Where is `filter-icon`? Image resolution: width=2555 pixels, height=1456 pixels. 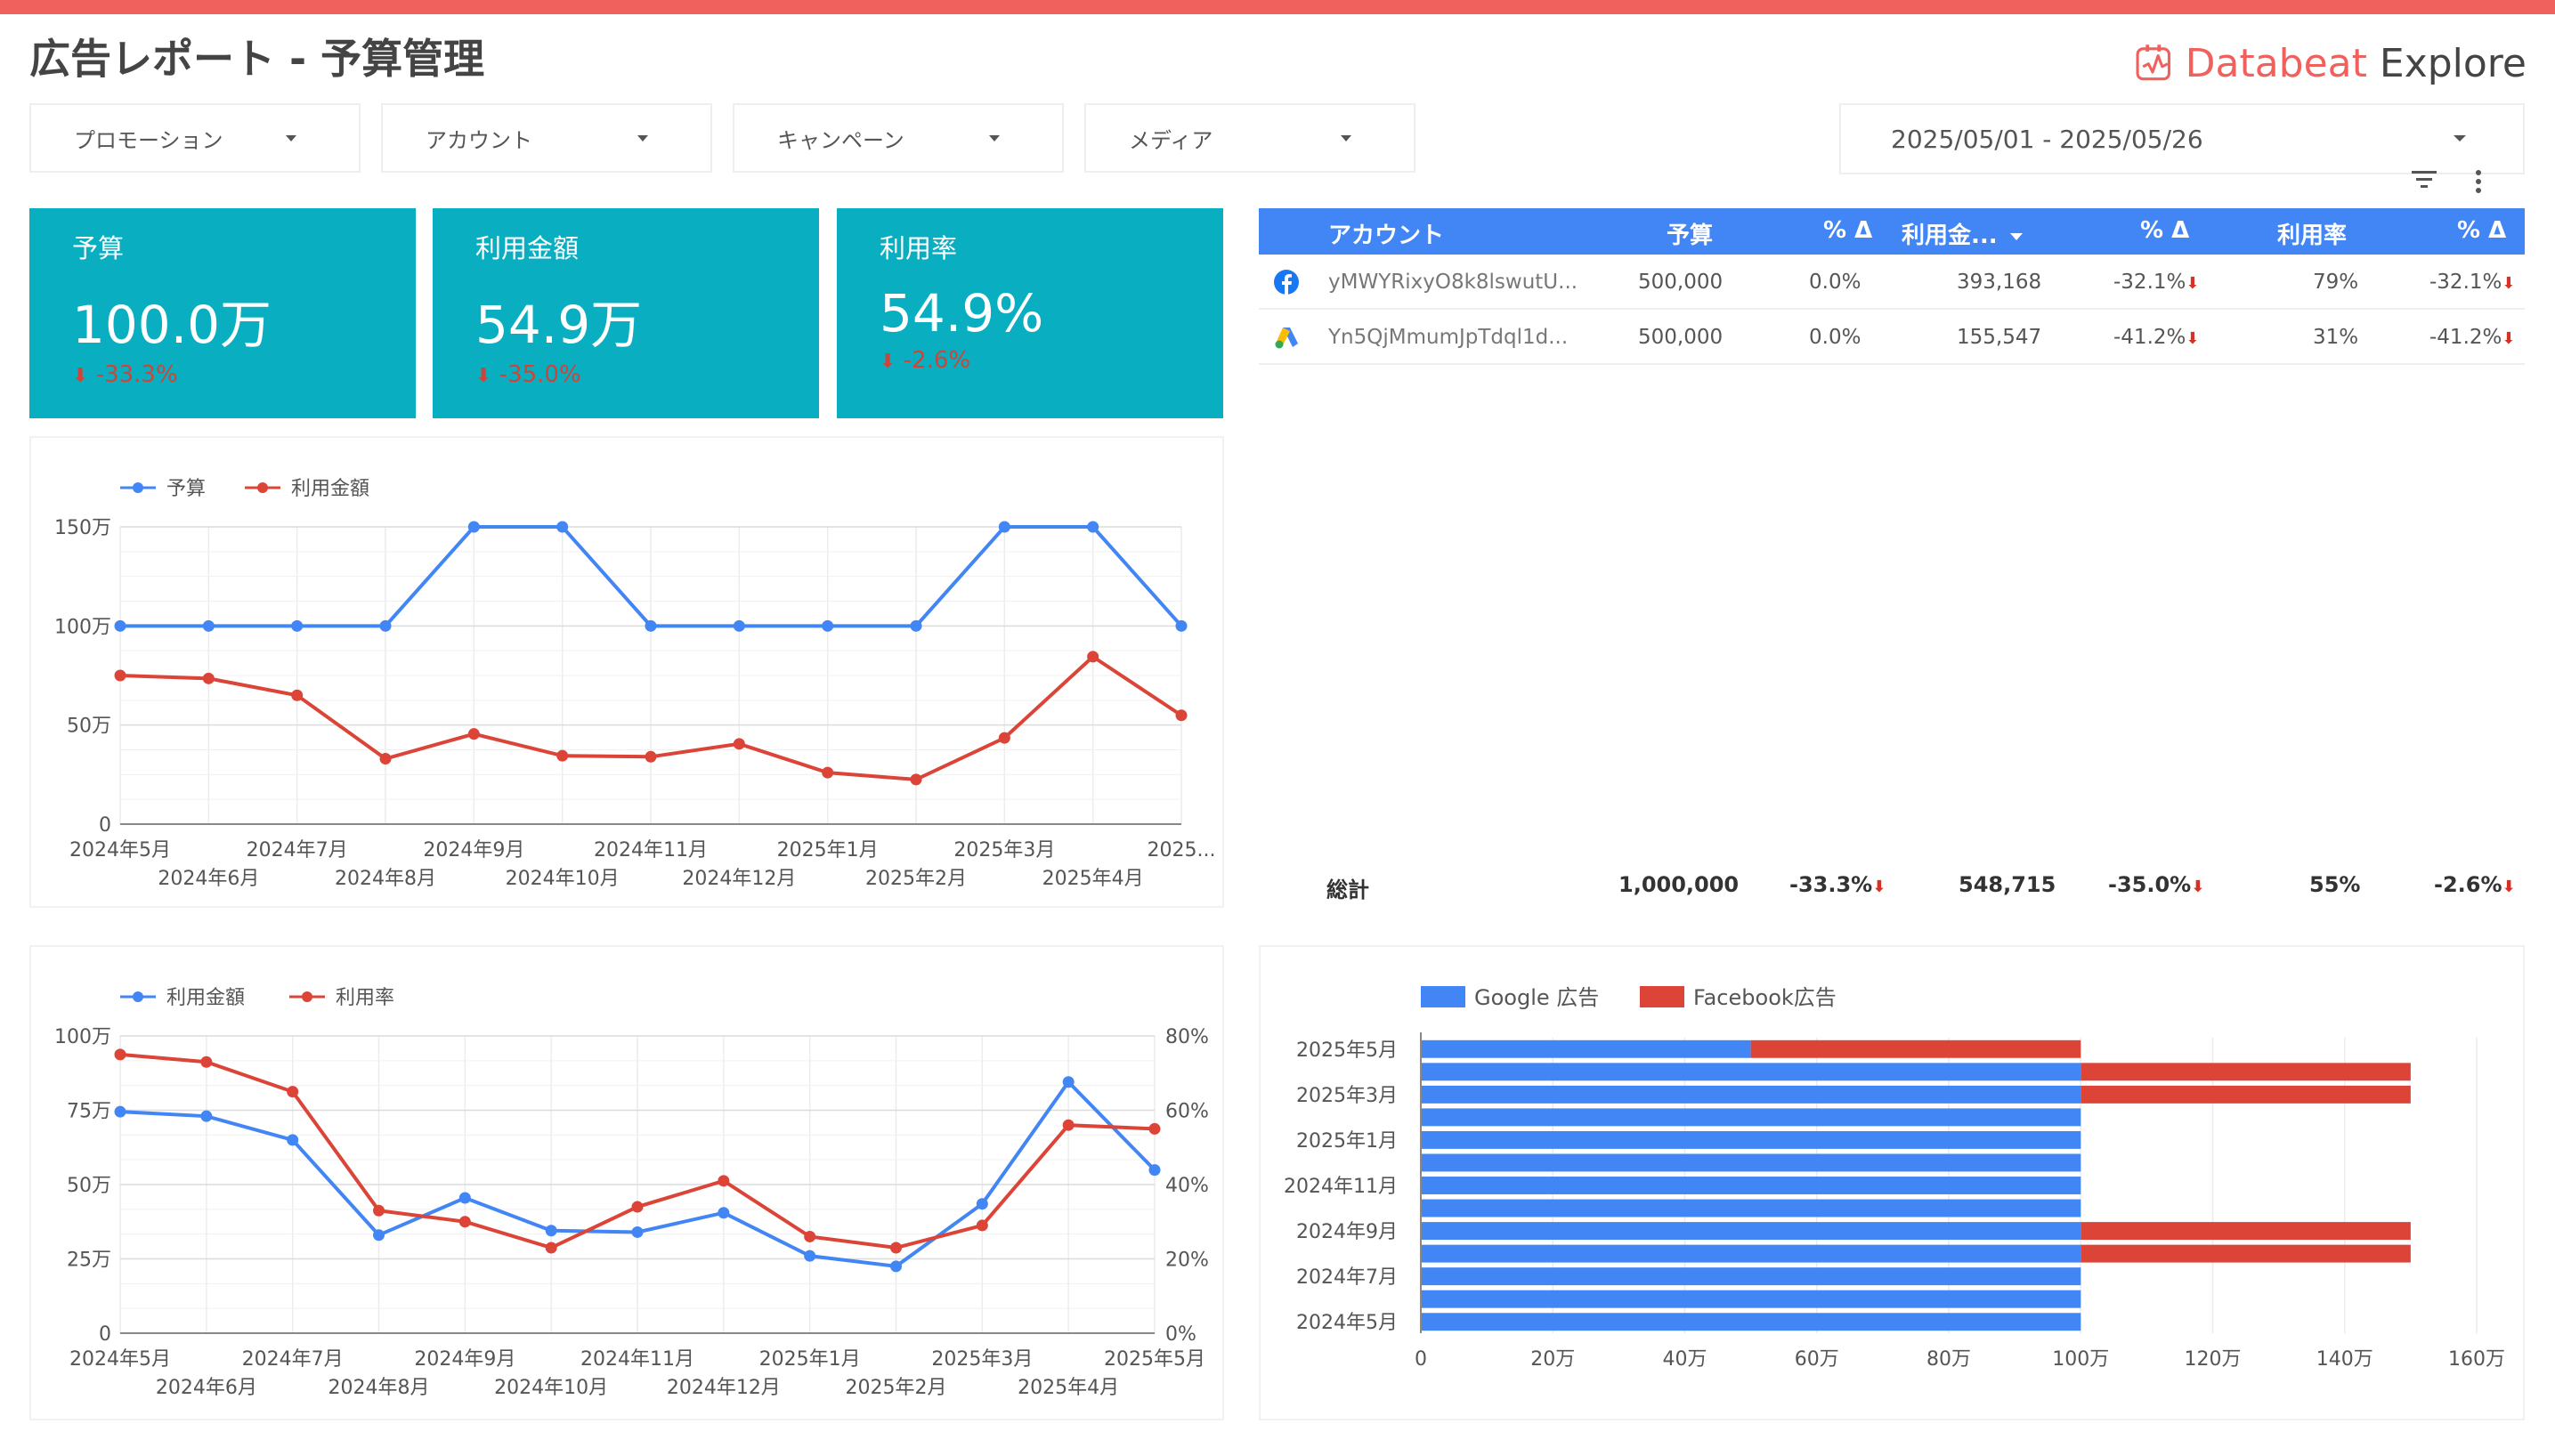 filter-icon is located at coordinates (2424, 179).